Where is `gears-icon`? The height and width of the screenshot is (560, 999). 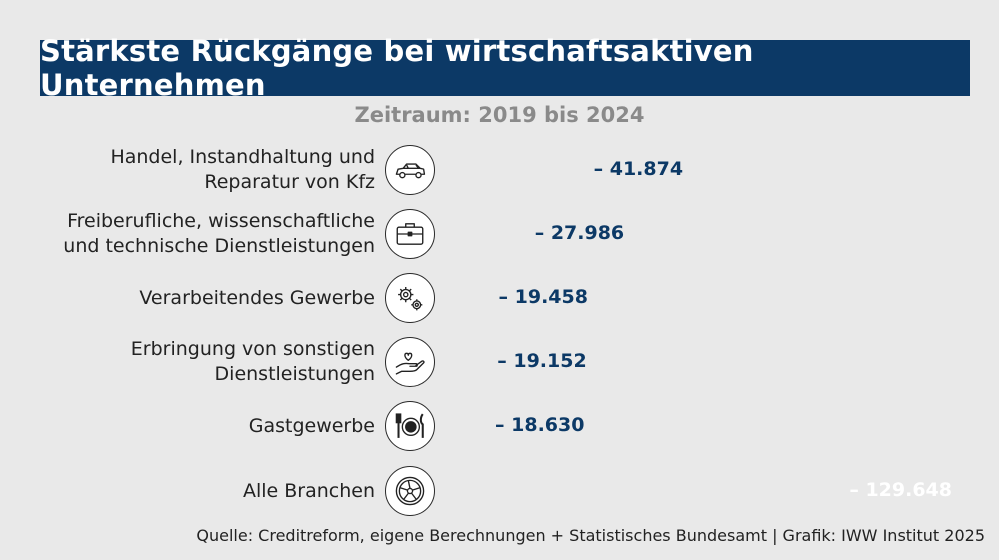 gears-icon is located at coordinates (410, 298).